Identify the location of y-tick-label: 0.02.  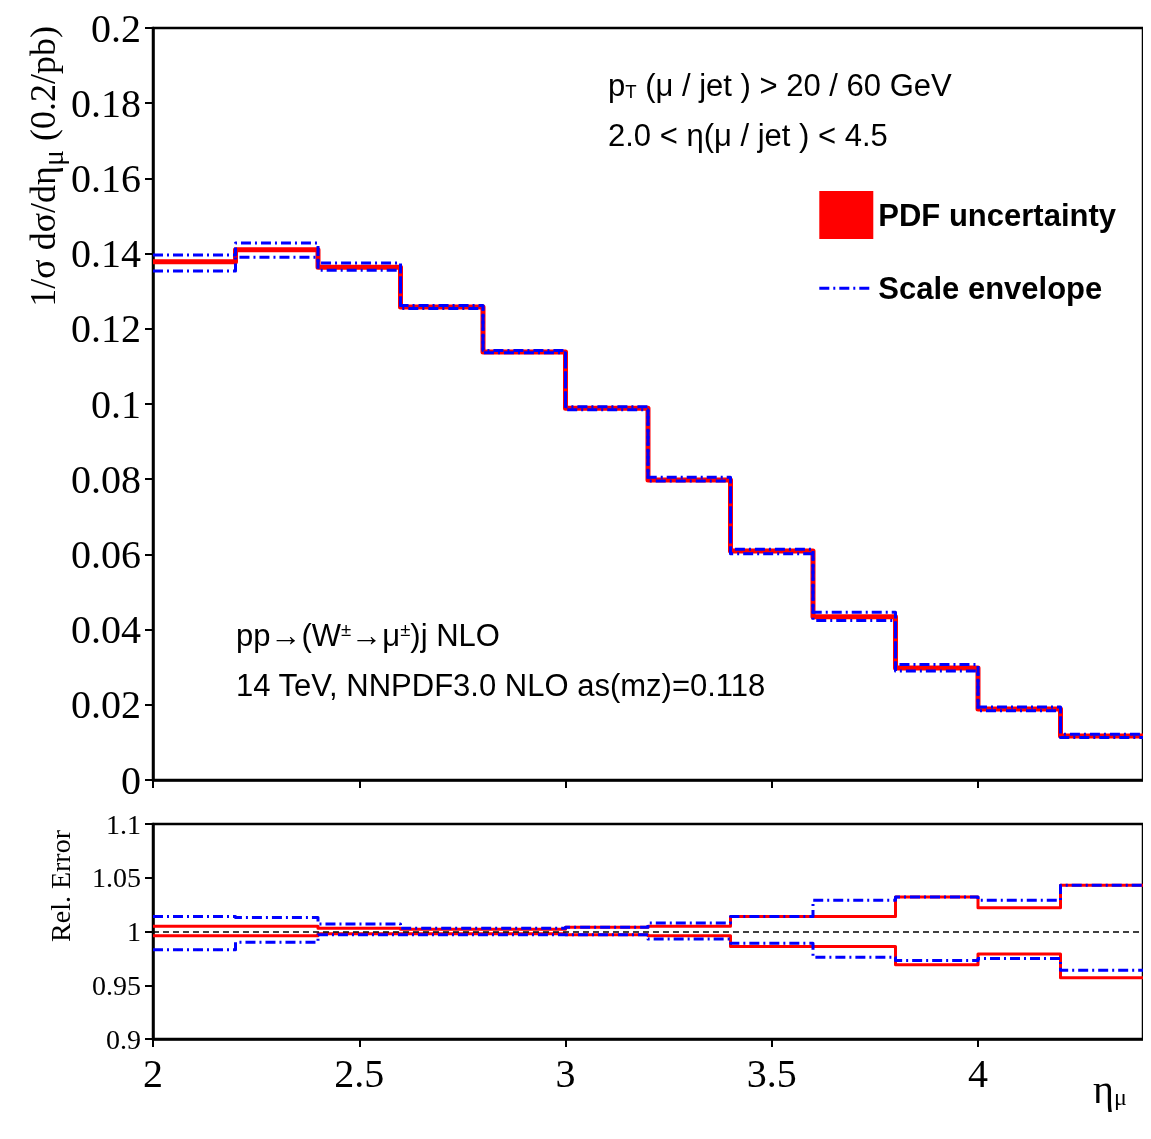
(106, 705).